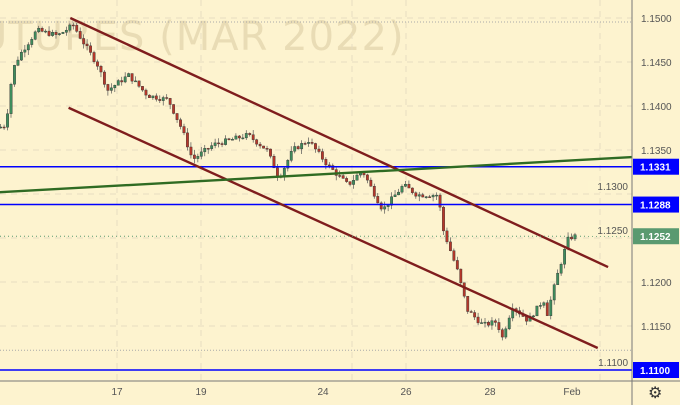 The image size is (680, 405). What do you see at coordinates (655, 393) in the screenshot?
I see `gear-icon: ⚙` at bounding box center [655, 393].